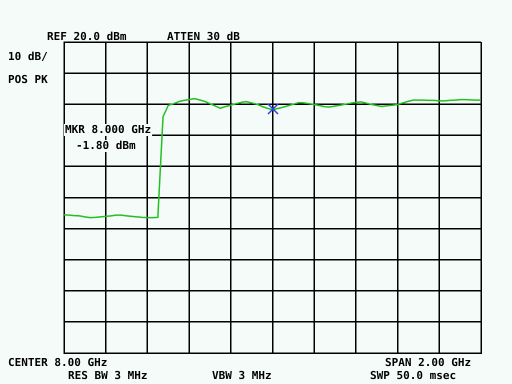 The width and height of the screenshot is (512, 384). What do you see at coordinates (242, 375) in the screenshot?
I see `text: VBW 3 MHz` at bounding box center [242, 375].